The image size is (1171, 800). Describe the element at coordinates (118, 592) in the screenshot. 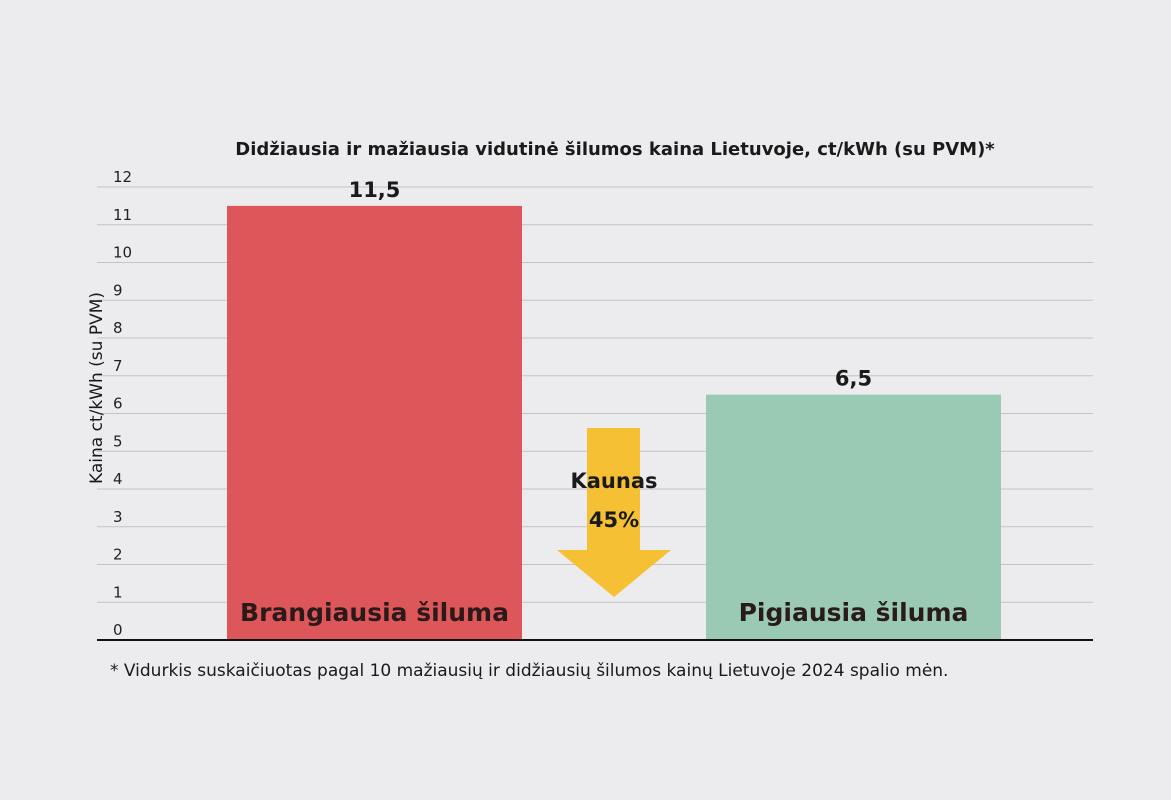

I see `y-tick-label: 1` at that location.